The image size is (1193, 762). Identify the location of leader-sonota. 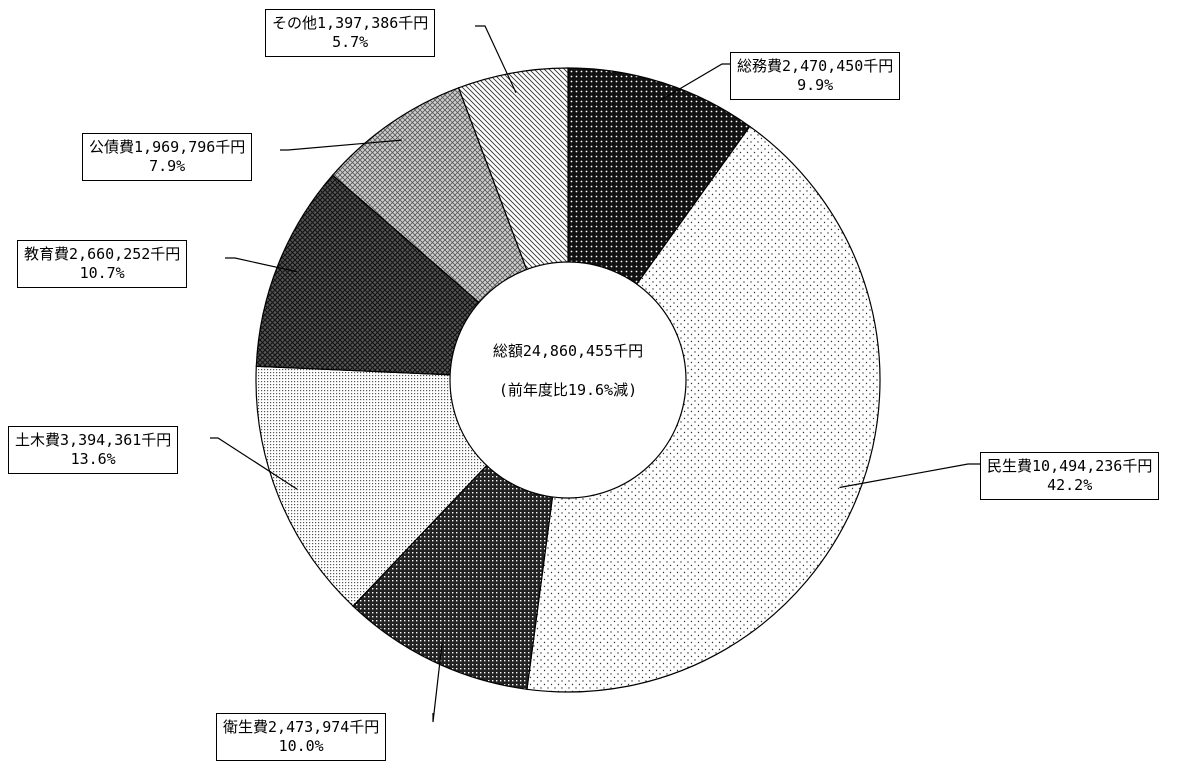
(496, 59).